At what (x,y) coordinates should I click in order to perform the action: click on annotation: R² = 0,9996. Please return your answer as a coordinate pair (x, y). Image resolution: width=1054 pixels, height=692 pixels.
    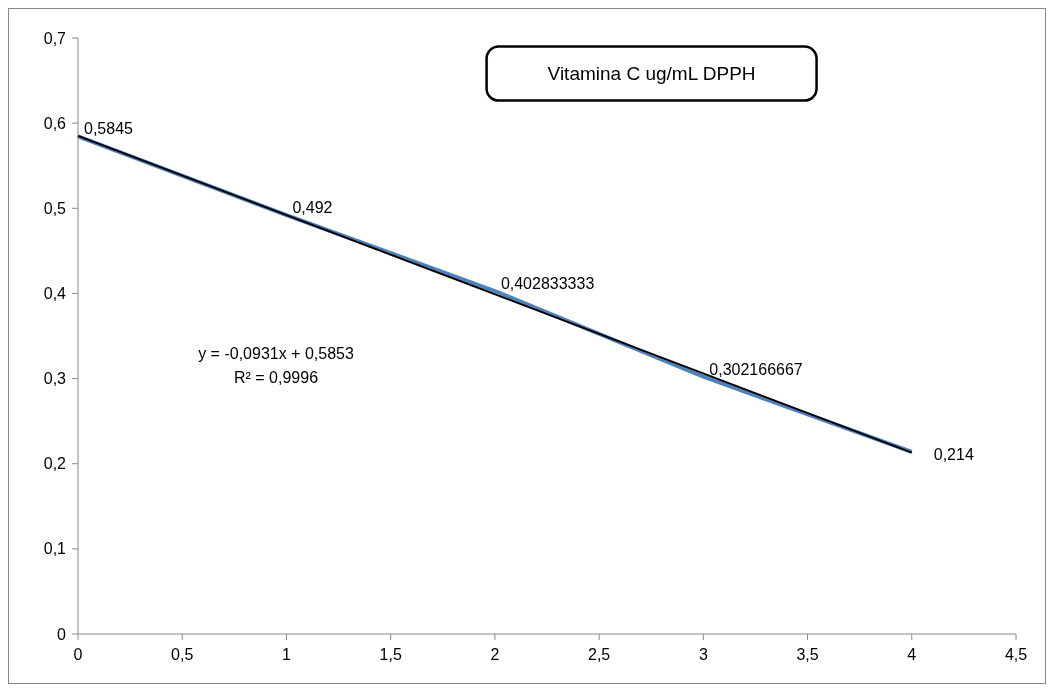
    Looking at the image, I should click on (276, 377).